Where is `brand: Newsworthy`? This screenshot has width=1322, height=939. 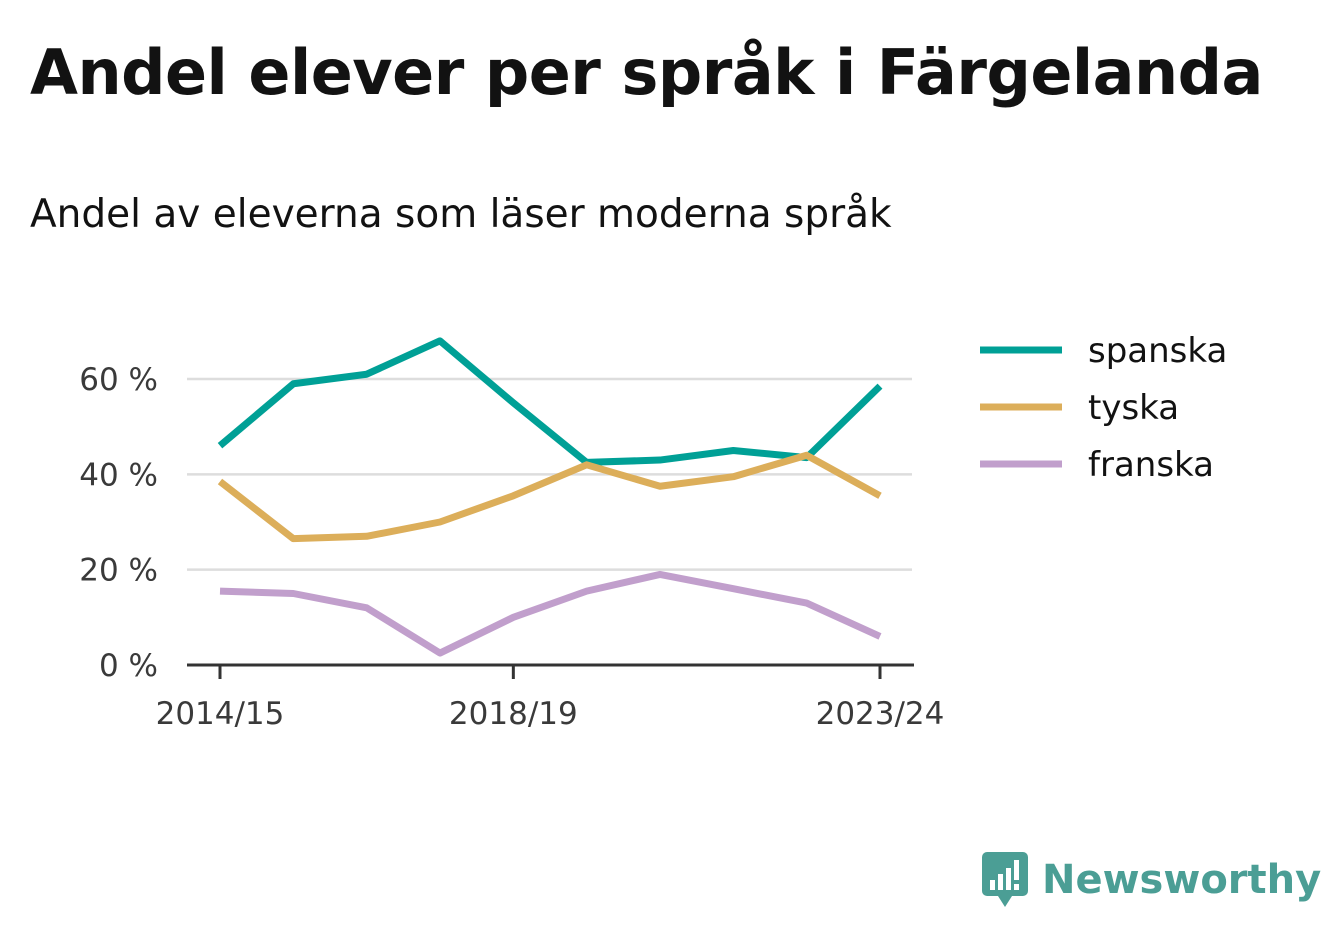
brand: Newsworthy is located at coordinates (1150, 880).